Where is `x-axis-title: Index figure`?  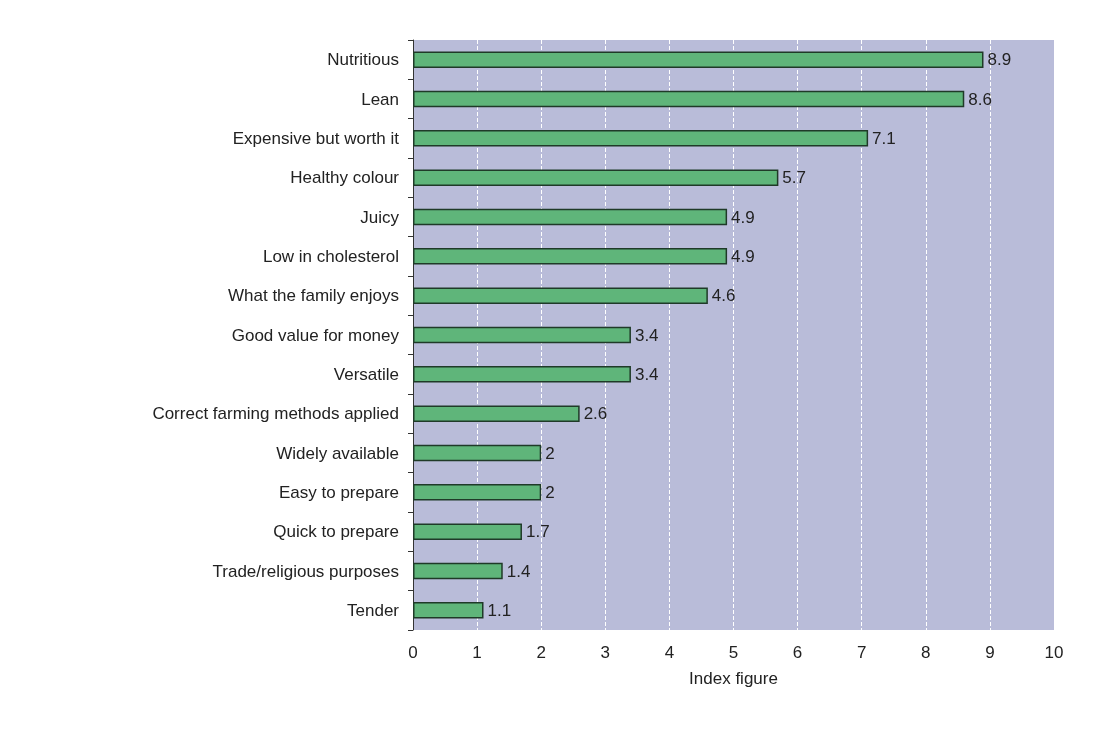 x-axis-title: Index figure is located at coordinates (733, 678).